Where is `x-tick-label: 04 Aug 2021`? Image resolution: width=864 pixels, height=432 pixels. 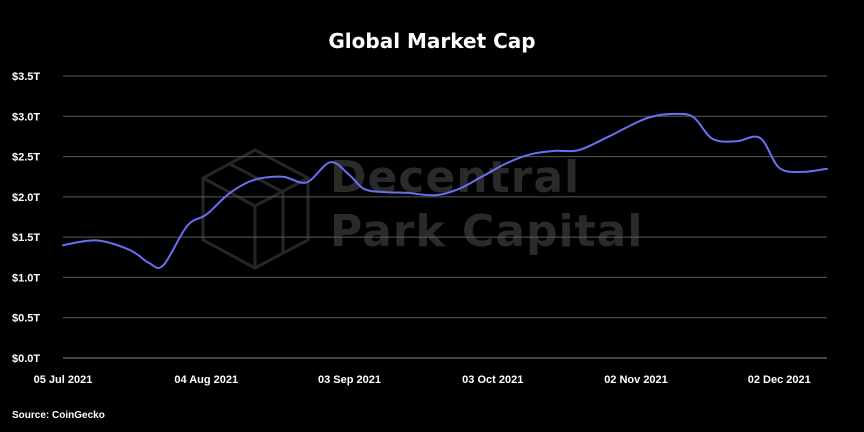
x-tick-label: 04 Aug 2021 is located at coordinates (206, 380).